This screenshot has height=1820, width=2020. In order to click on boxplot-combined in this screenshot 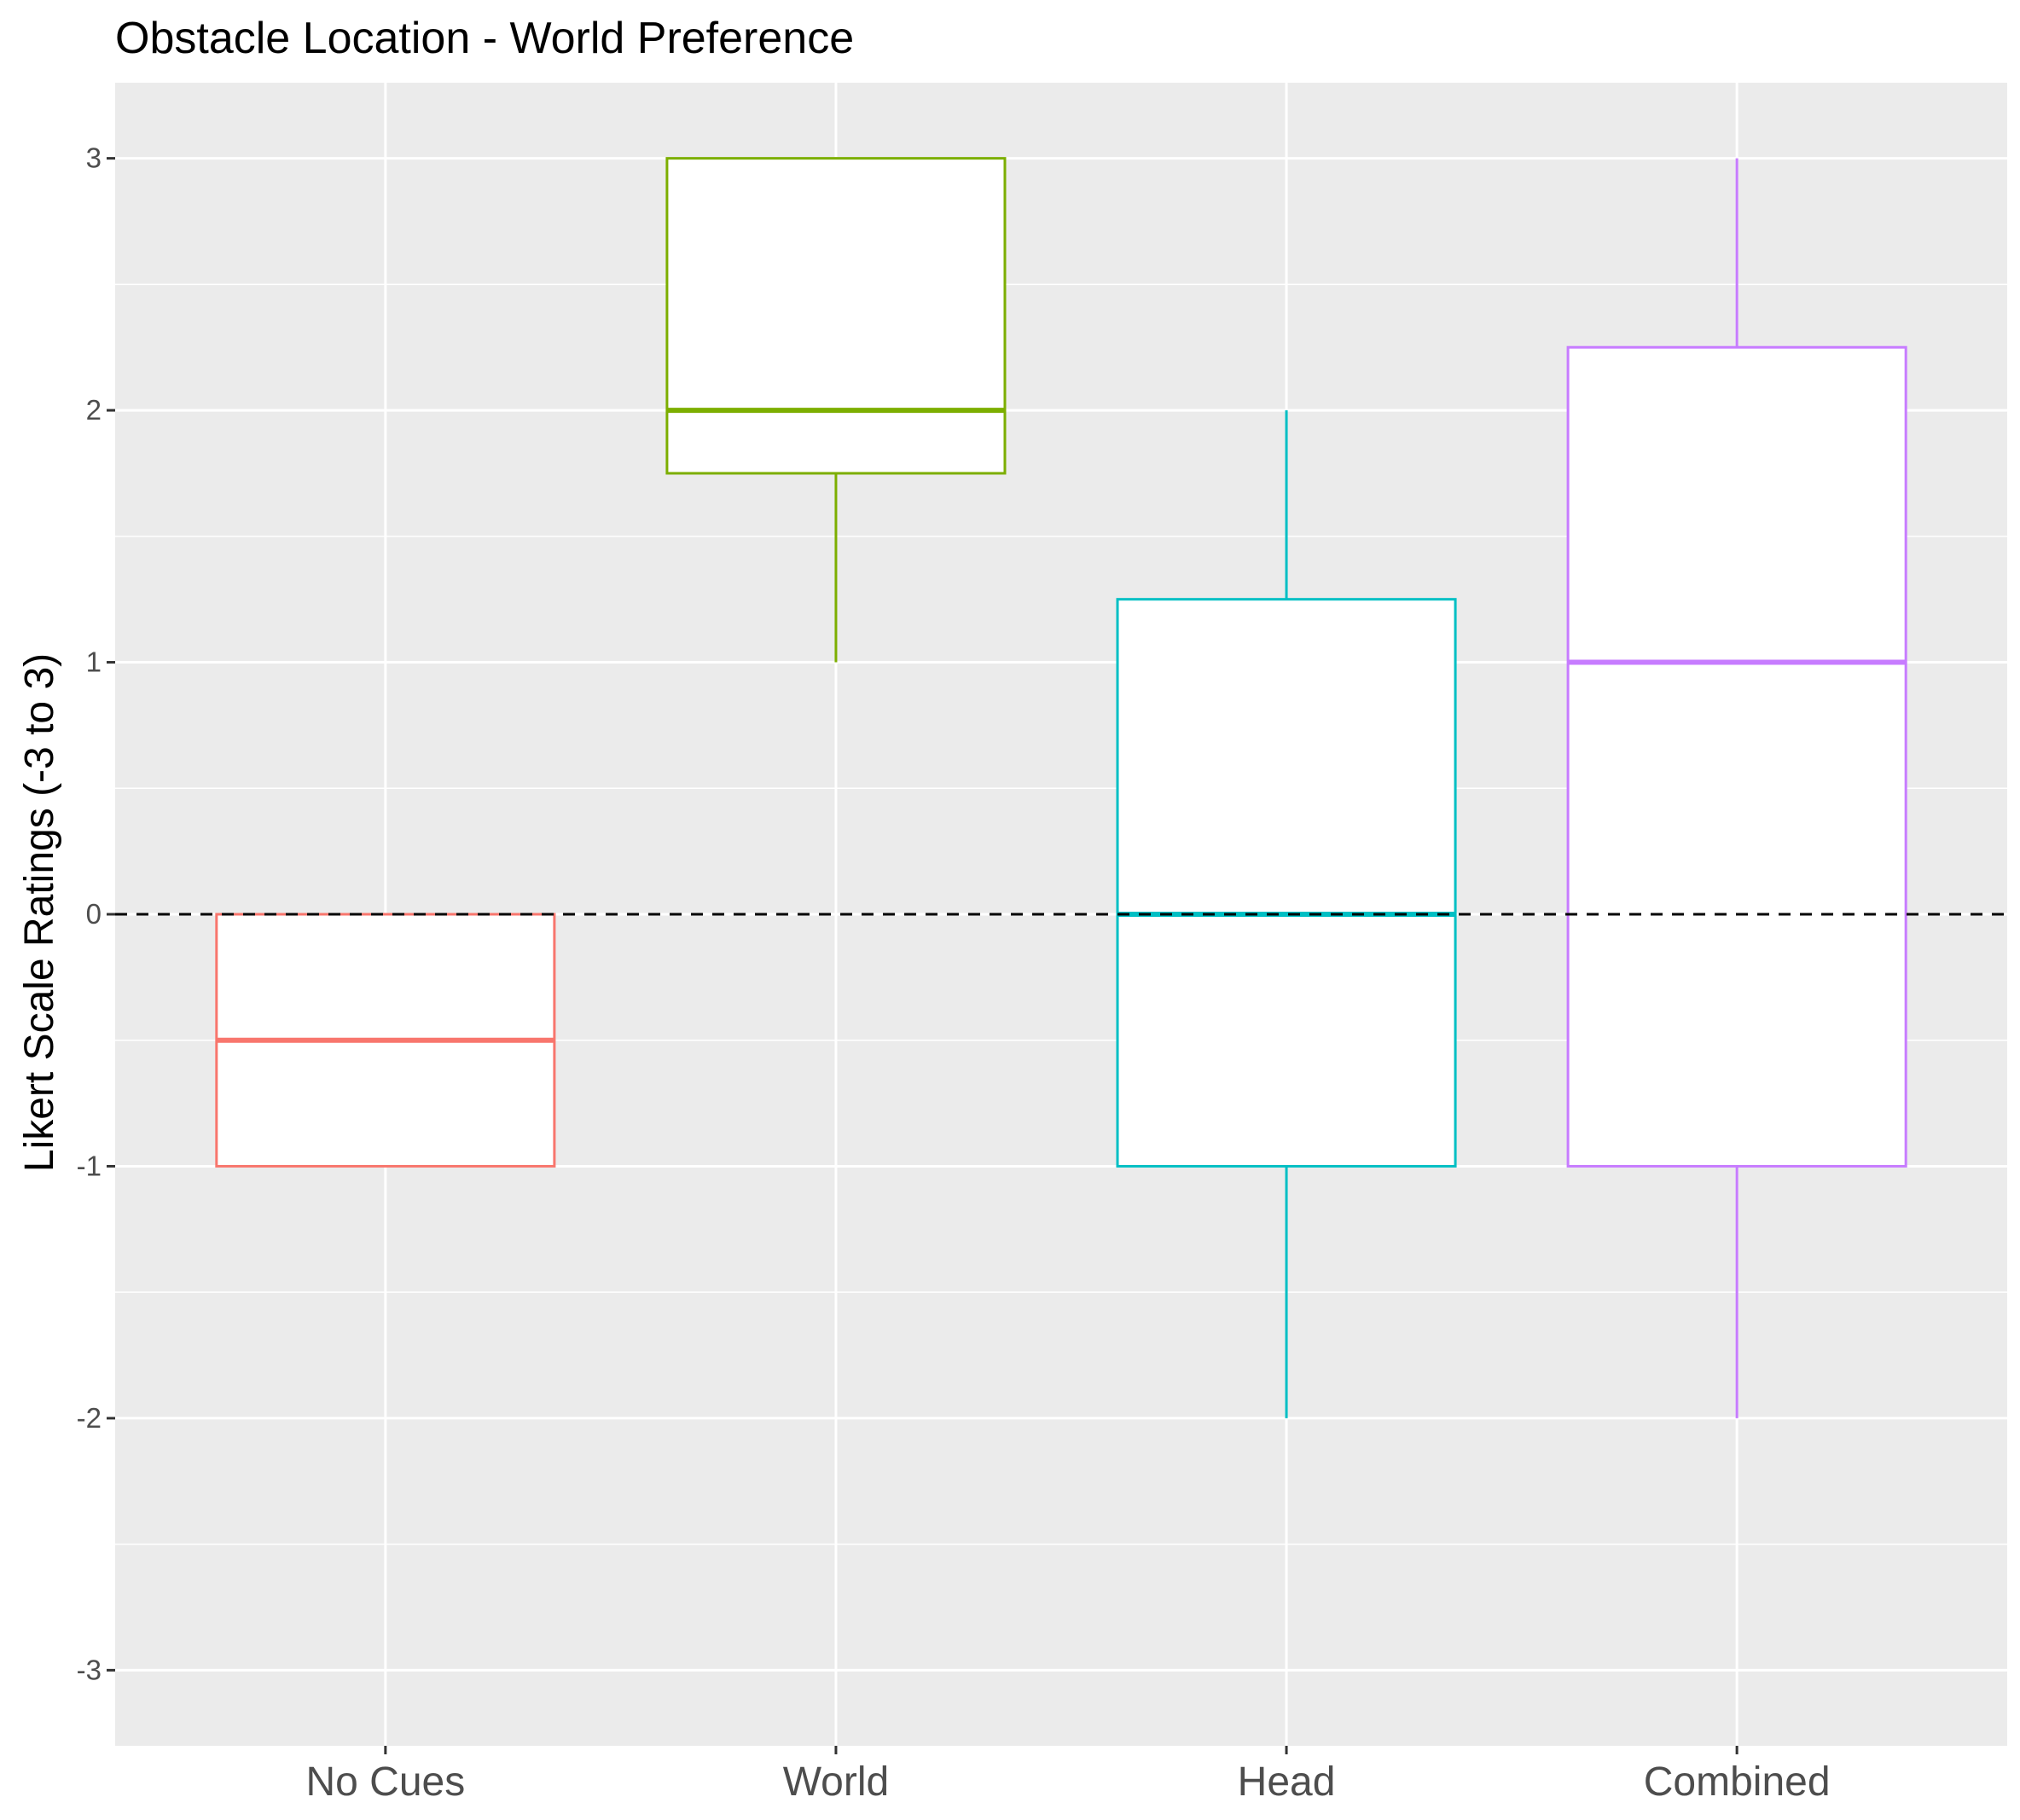, I will do `click(1736, 788)`.